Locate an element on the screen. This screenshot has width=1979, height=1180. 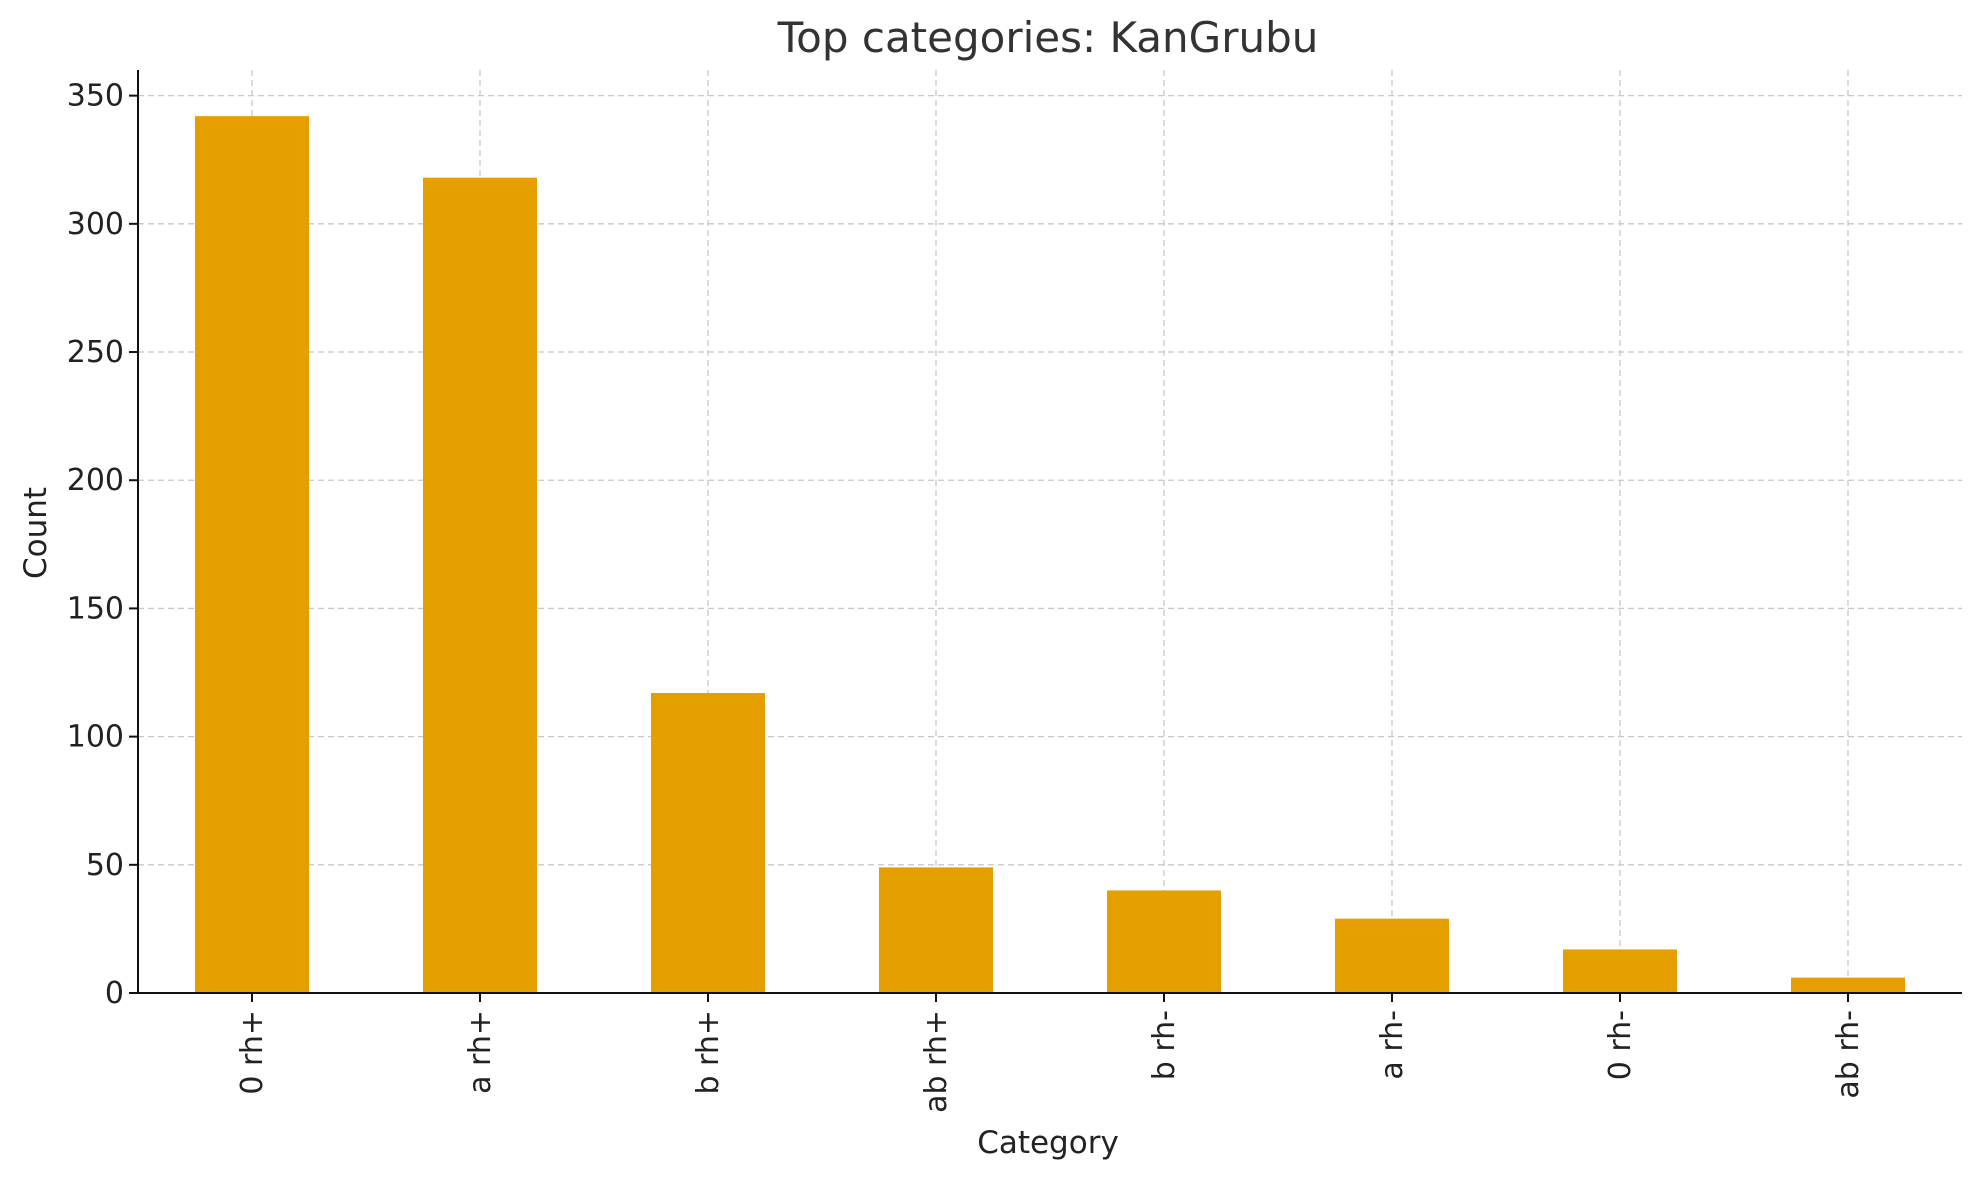
x-tick-label: a rh- is located at coordinates (1392, 1045).